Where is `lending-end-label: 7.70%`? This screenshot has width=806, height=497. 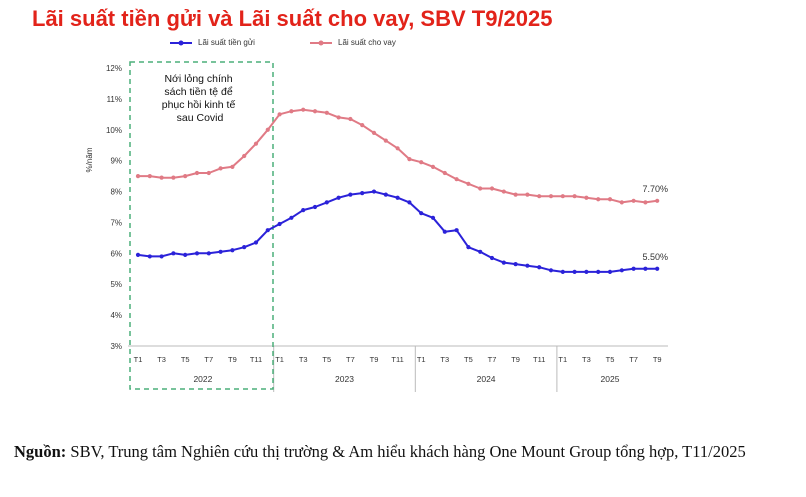
lending-end-label: 7.70% is located at coordinates (655, 189).